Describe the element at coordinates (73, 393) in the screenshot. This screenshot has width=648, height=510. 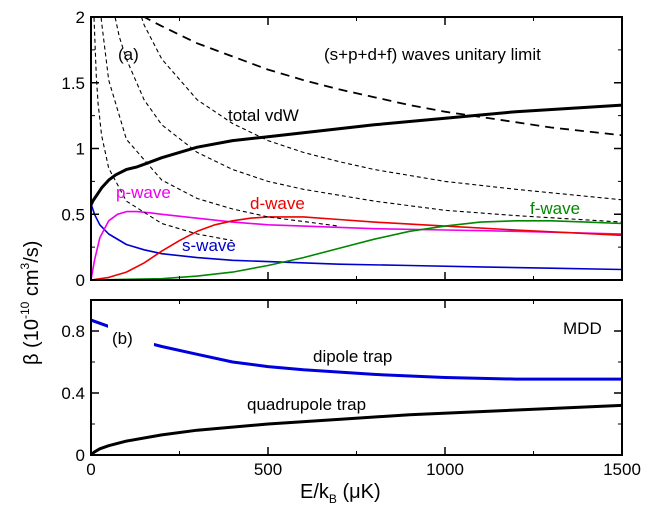
I see `y-tick-label: 0.4` at that location.